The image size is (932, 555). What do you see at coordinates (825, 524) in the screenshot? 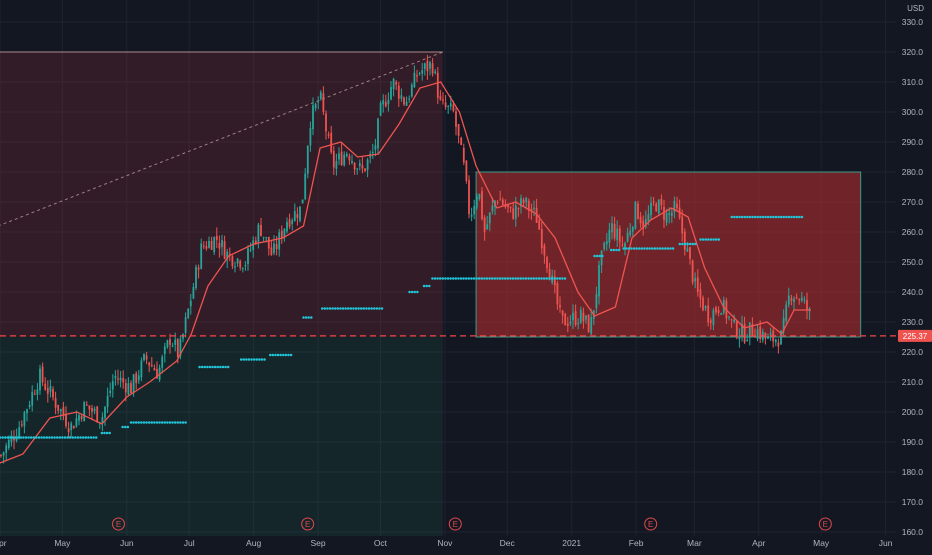
I see `earnings-marker: E` at bounding box center [825, 524].